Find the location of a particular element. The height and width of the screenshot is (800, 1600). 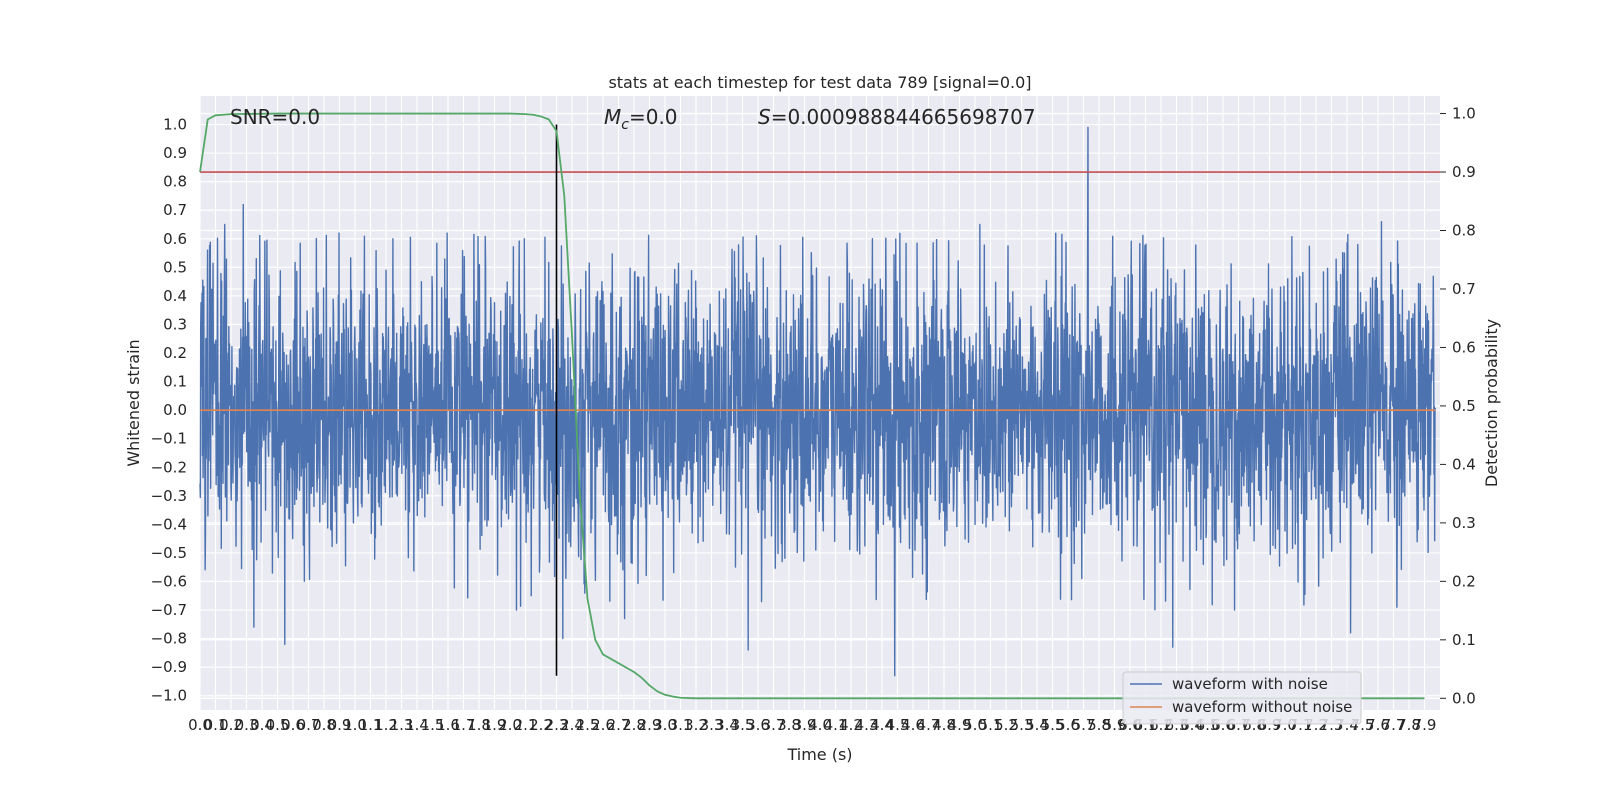

mc-annotation: Mc=0.0 is located at coordinates (641, 119).